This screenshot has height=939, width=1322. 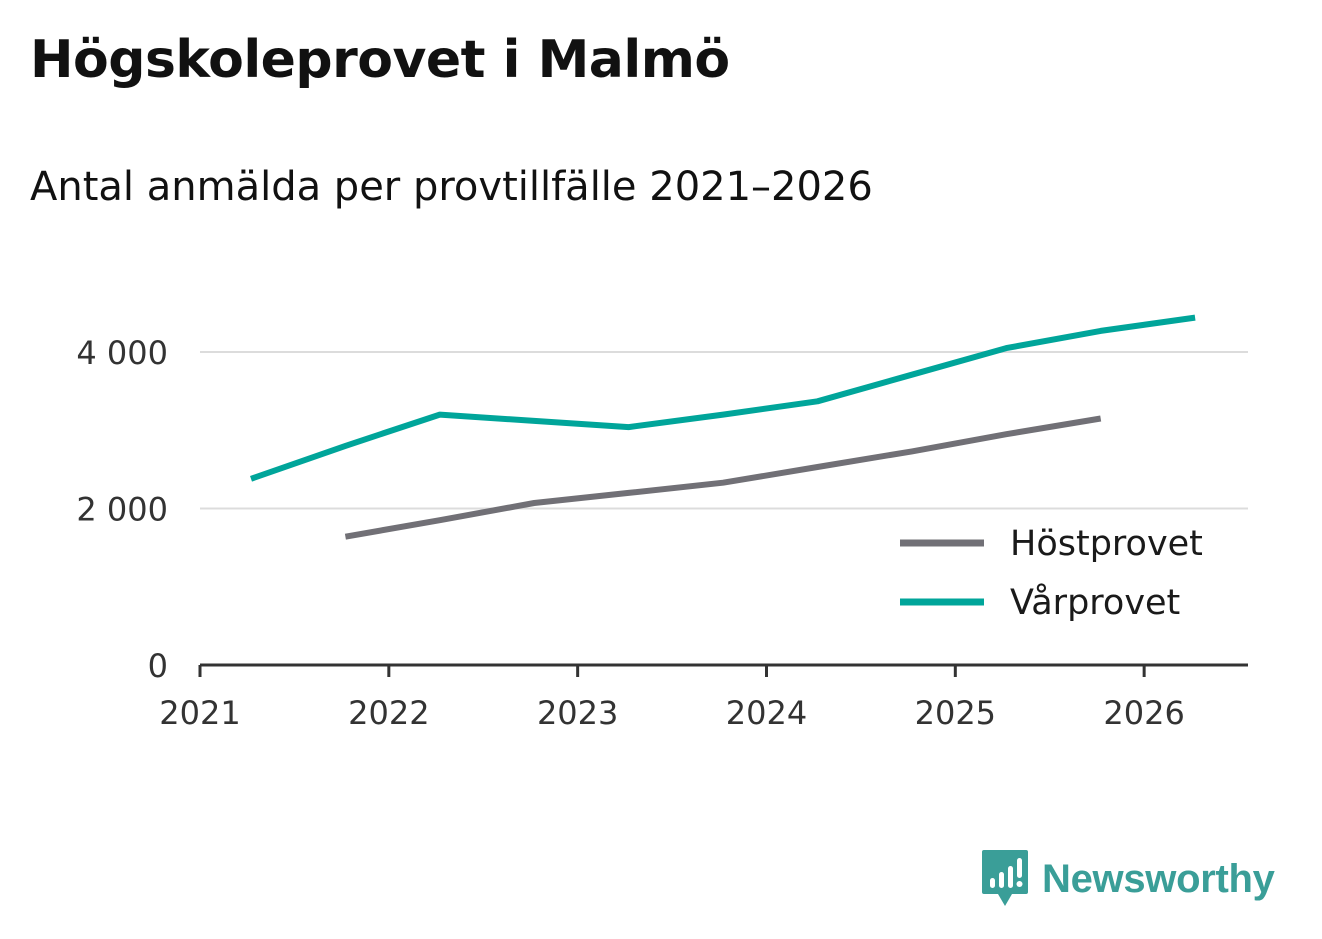 What do you see at coordinates (723, 398) in the screenshot?
I see `series-line-v-rprovet` at bounding box center [723, 398].